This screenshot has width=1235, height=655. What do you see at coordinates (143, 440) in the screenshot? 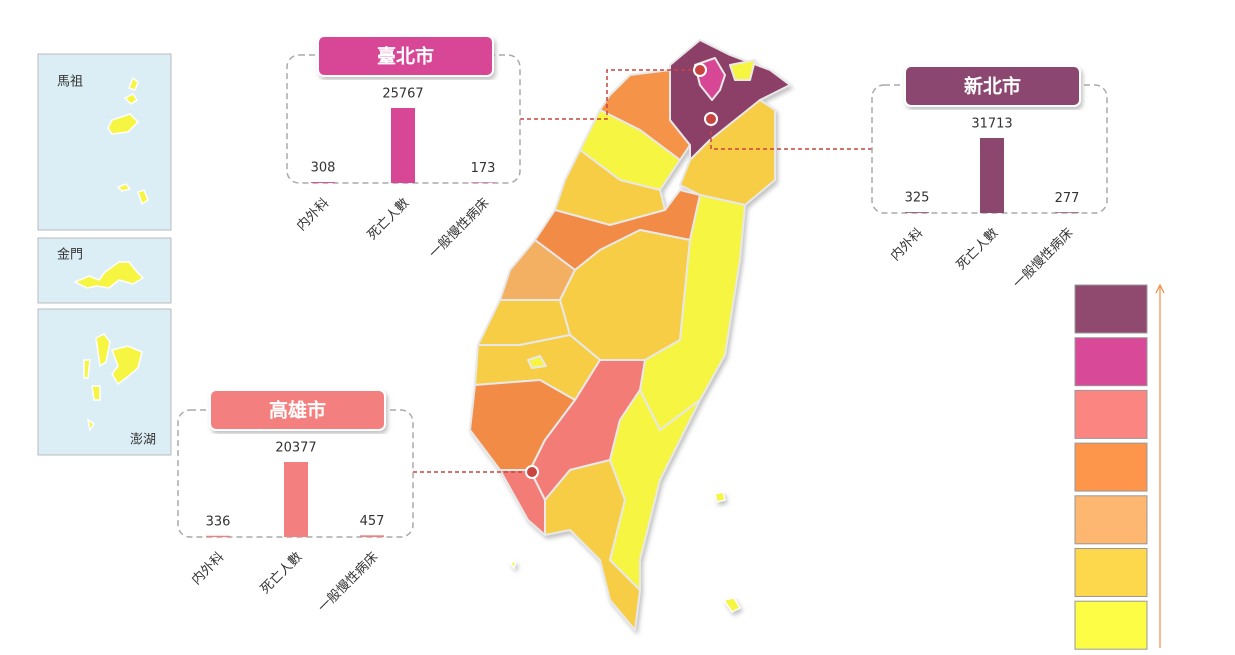
I see `inset-label: 澎湖` at bounding box center [143, 440].